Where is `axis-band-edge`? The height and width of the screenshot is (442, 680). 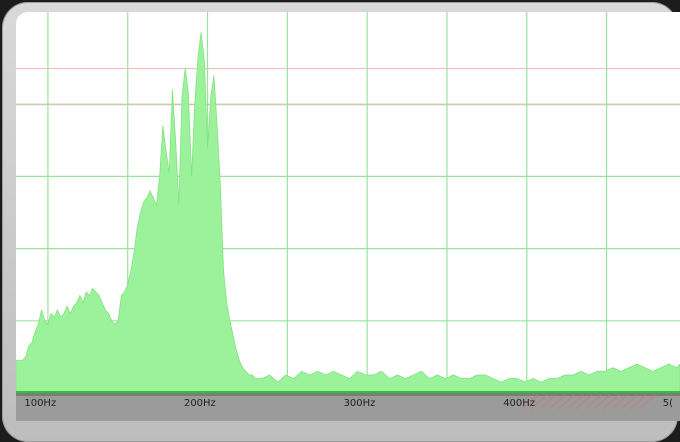
axis-band-edge is located at coordinates (348, 394).